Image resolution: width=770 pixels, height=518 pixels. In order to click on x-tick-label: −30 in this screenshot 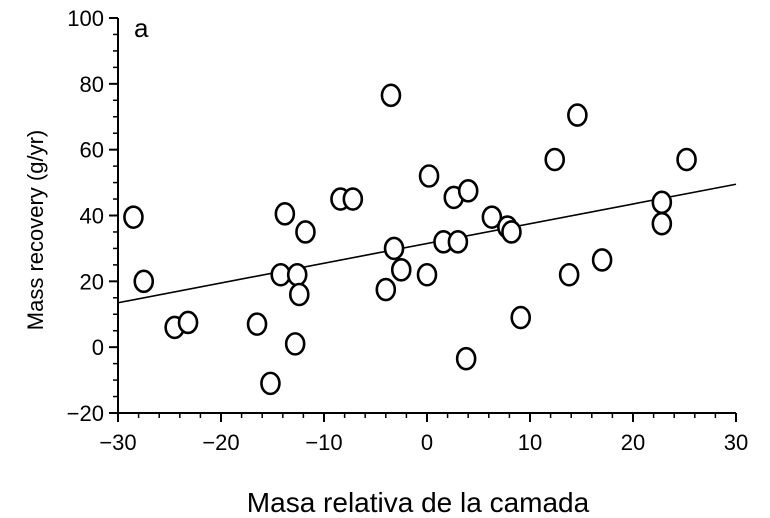, I will do `click(117, 442)`.